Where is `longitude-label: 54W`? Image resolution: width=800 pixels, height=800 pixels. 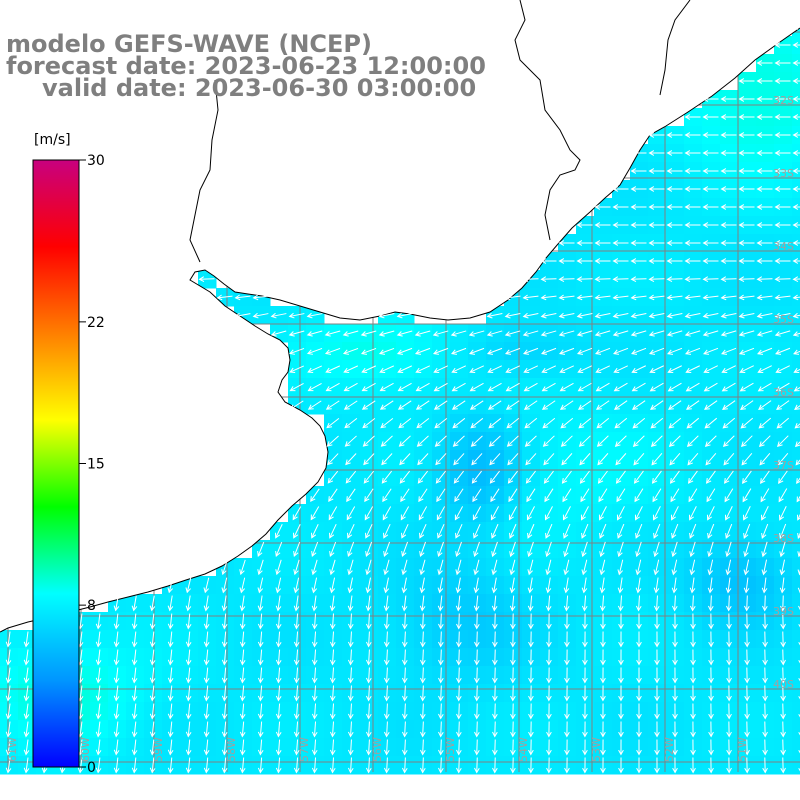 longitude-label: 54W is located at coordinates (523, 749).